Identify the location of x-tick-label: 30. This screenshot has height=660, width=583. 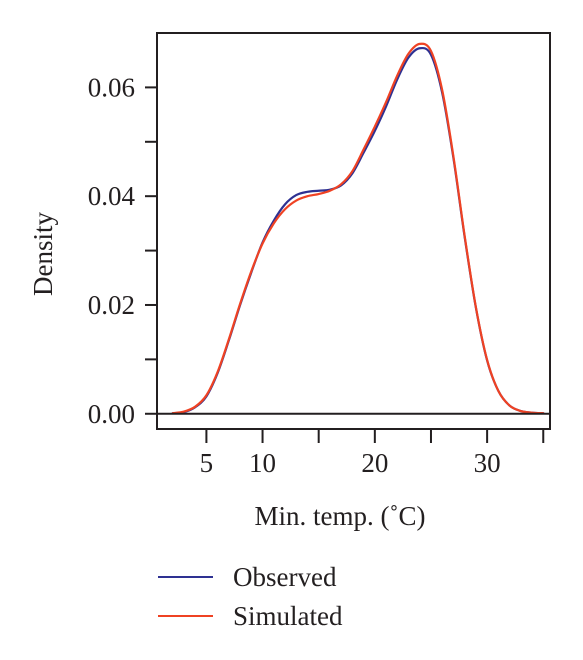
(487, 463).